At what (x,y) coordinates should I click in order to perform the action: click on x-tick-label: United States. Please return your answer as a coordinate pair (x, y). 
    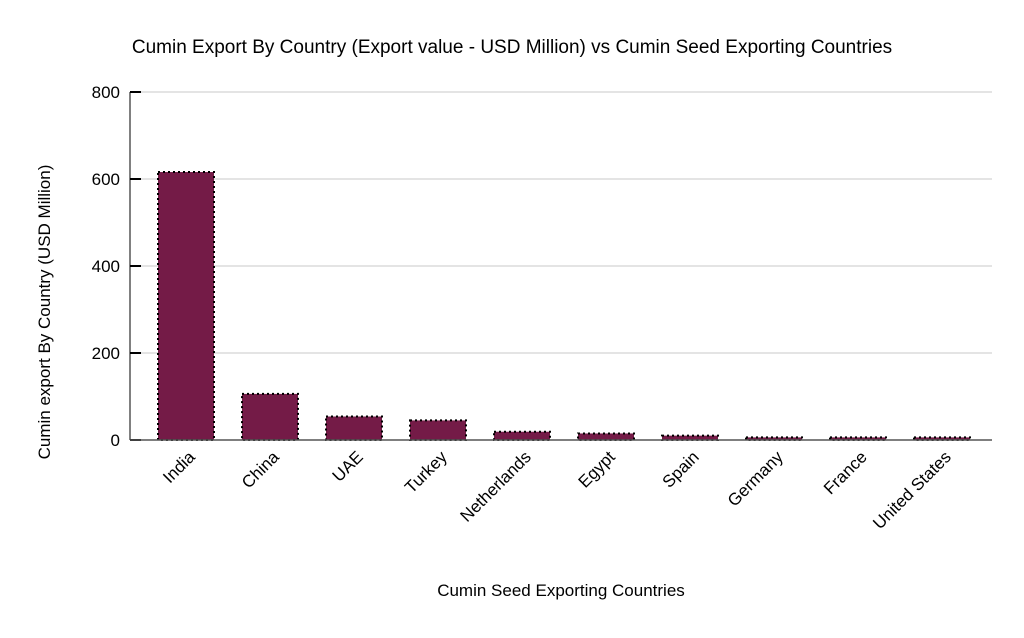
    Looking at the image, I should click on (912, 490).